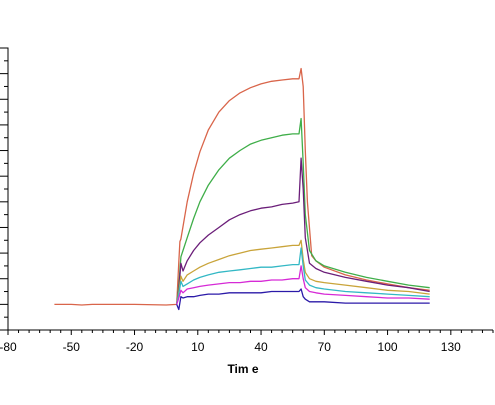  I want to click on x-tick-label: 70, so click(325, 347).